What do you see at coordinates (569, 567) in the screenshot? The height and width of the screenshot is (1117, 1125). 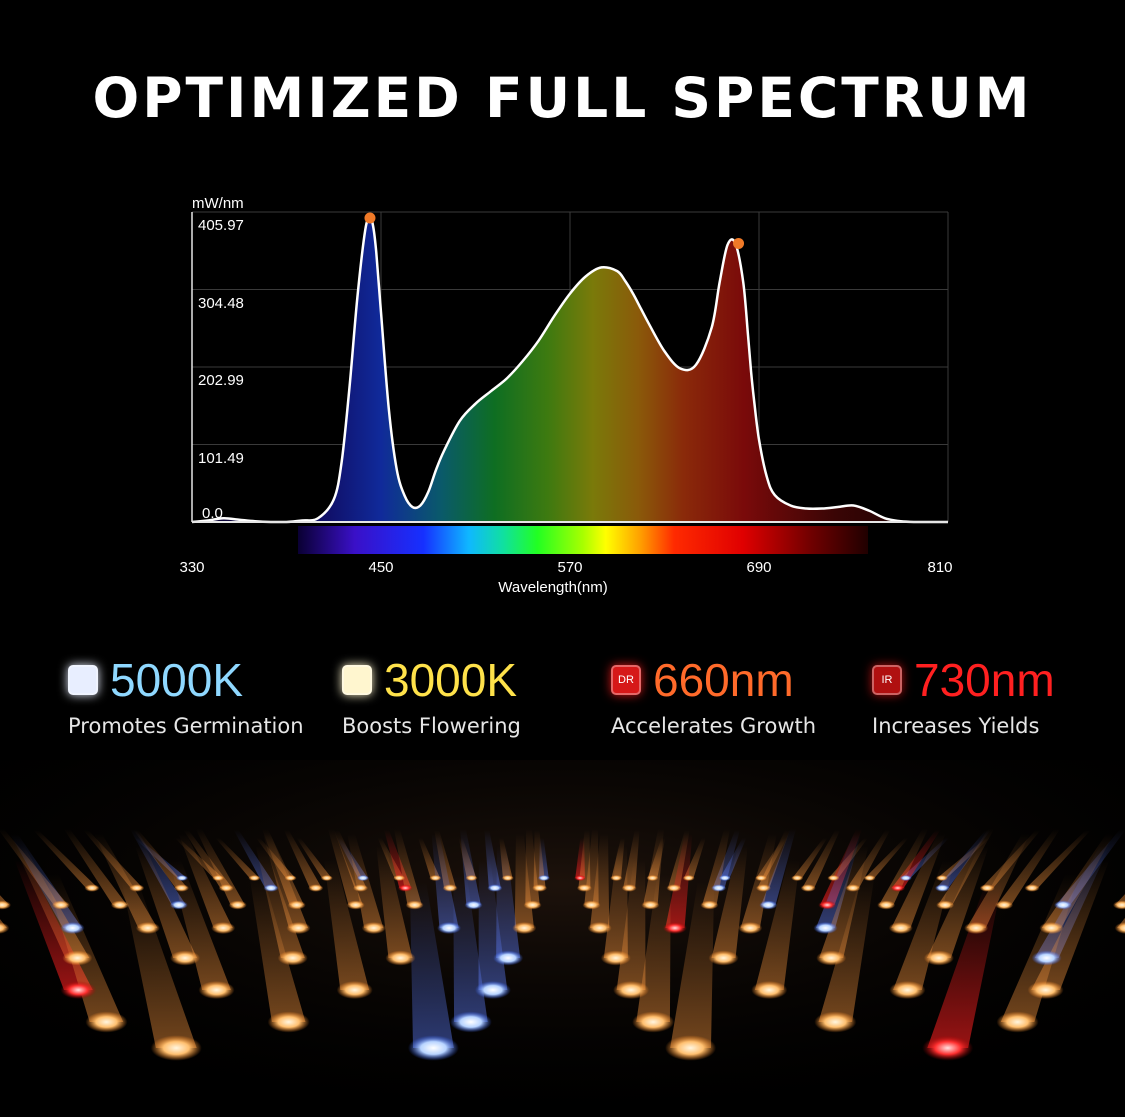 I see `x-tick-label: 570` at bounding box center [569, 567].